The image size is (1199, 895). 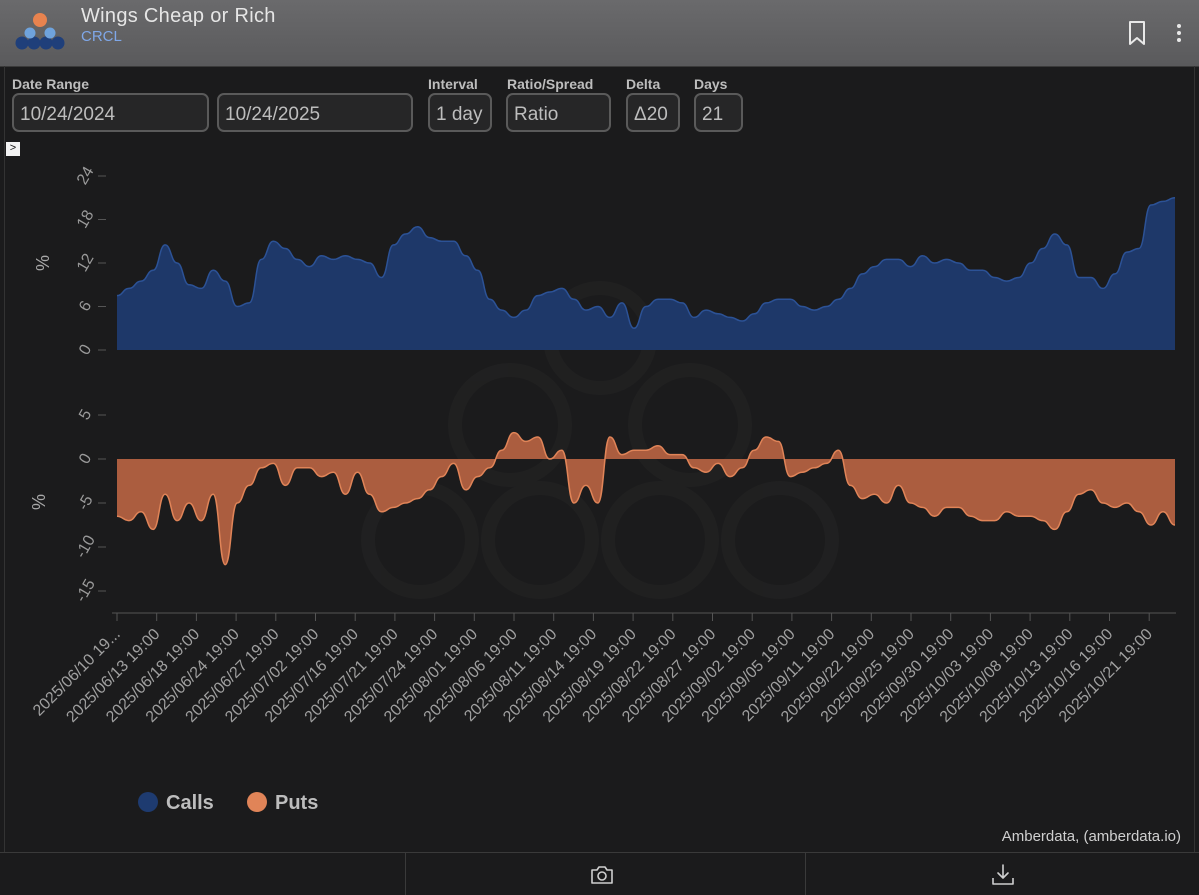 What do you see at coordinates (1137, 33) in the screenshot?
I see `bookmark-icon` at bounding box center [1137, 33].